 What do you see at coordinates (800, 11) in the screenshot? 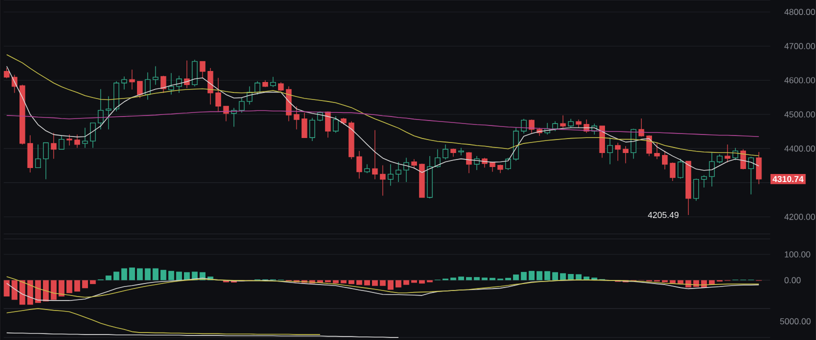
I see `y-tick-label: 4800.00` at bounding box center [800, 11].